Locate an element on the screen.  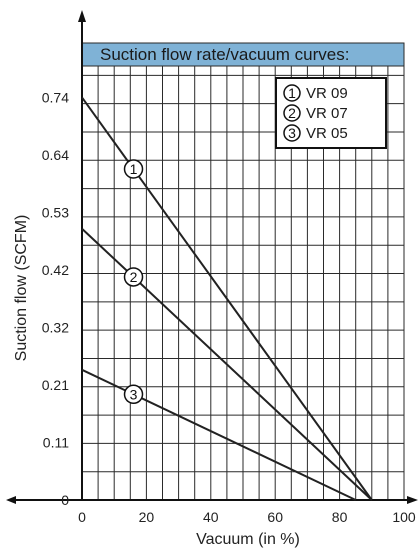
series-marker-label: 3 is located at coordinates (134, 394).